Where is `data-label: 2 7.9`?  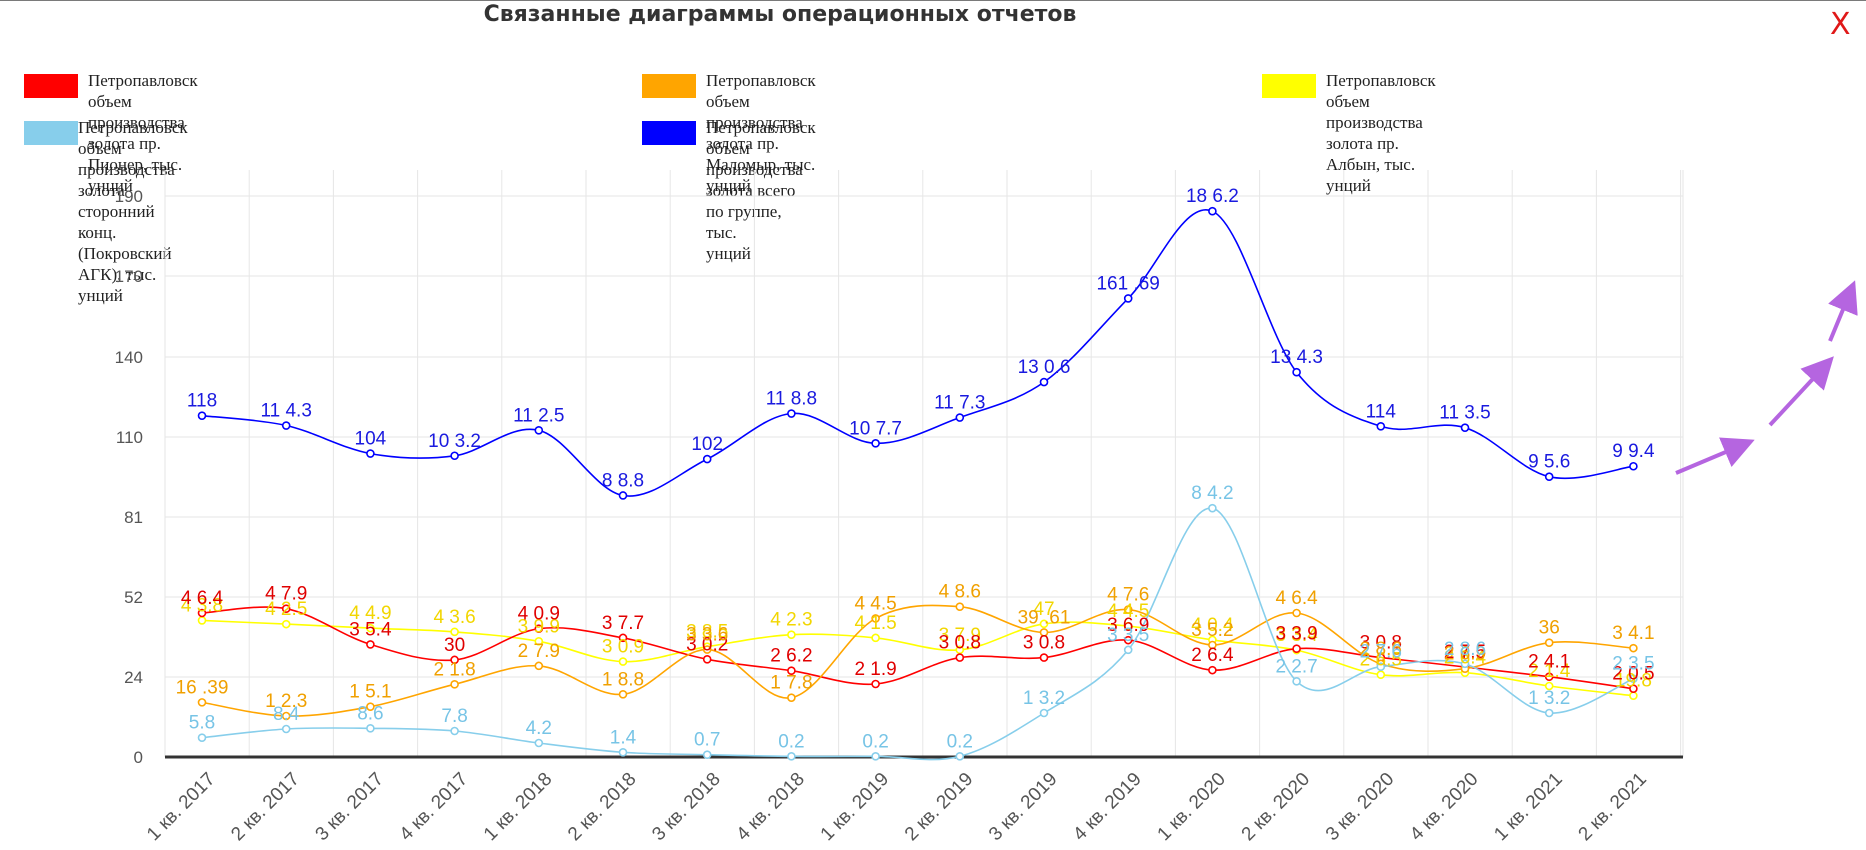 data-label: 2 7.9 is located at coordinates (539, 651).